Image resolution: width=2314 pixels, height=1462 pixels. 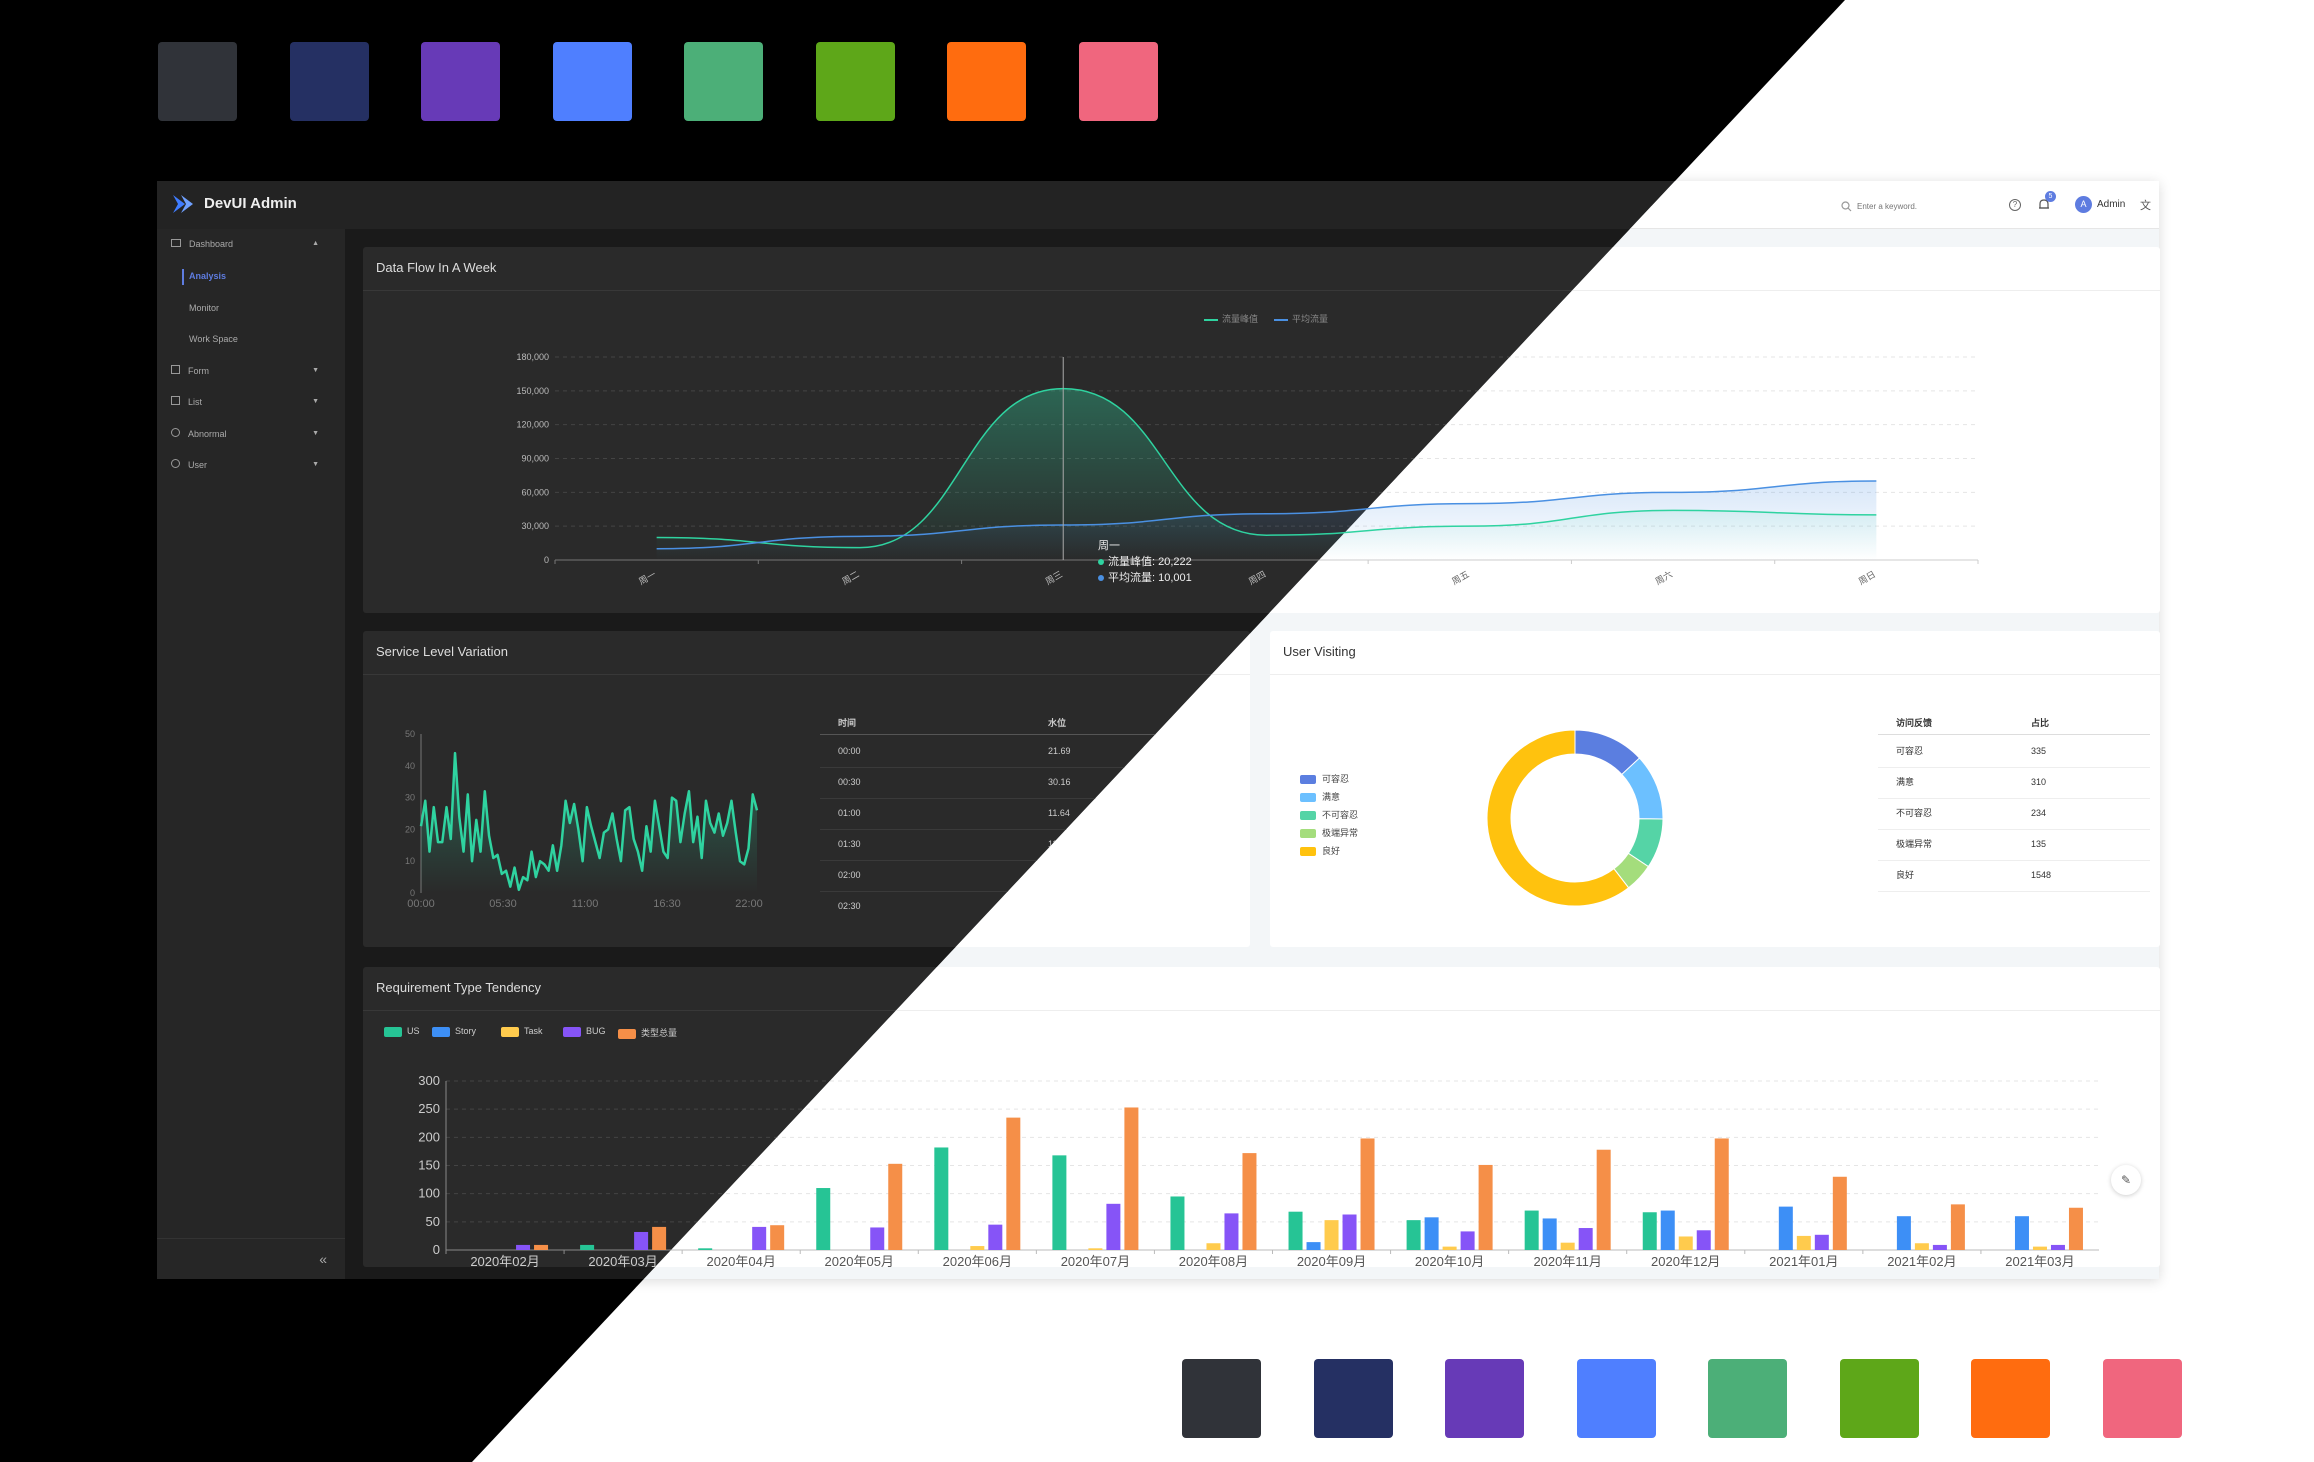 What do you see at coordinates (175, 432) in the screenshot?
I see `abnormal-icon` at bounding box center [175, 432].